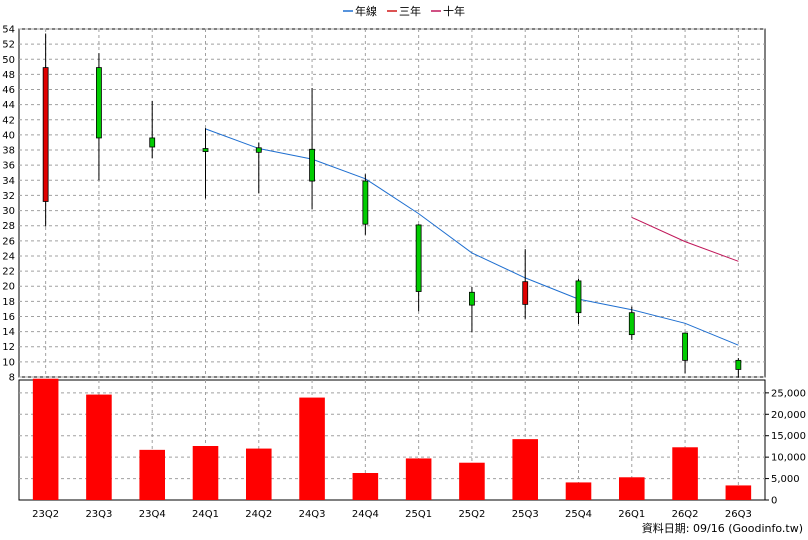 This screenshot has height=540, width=808. I want to click on category-tick-label: 26Q2, so click(685, 514).